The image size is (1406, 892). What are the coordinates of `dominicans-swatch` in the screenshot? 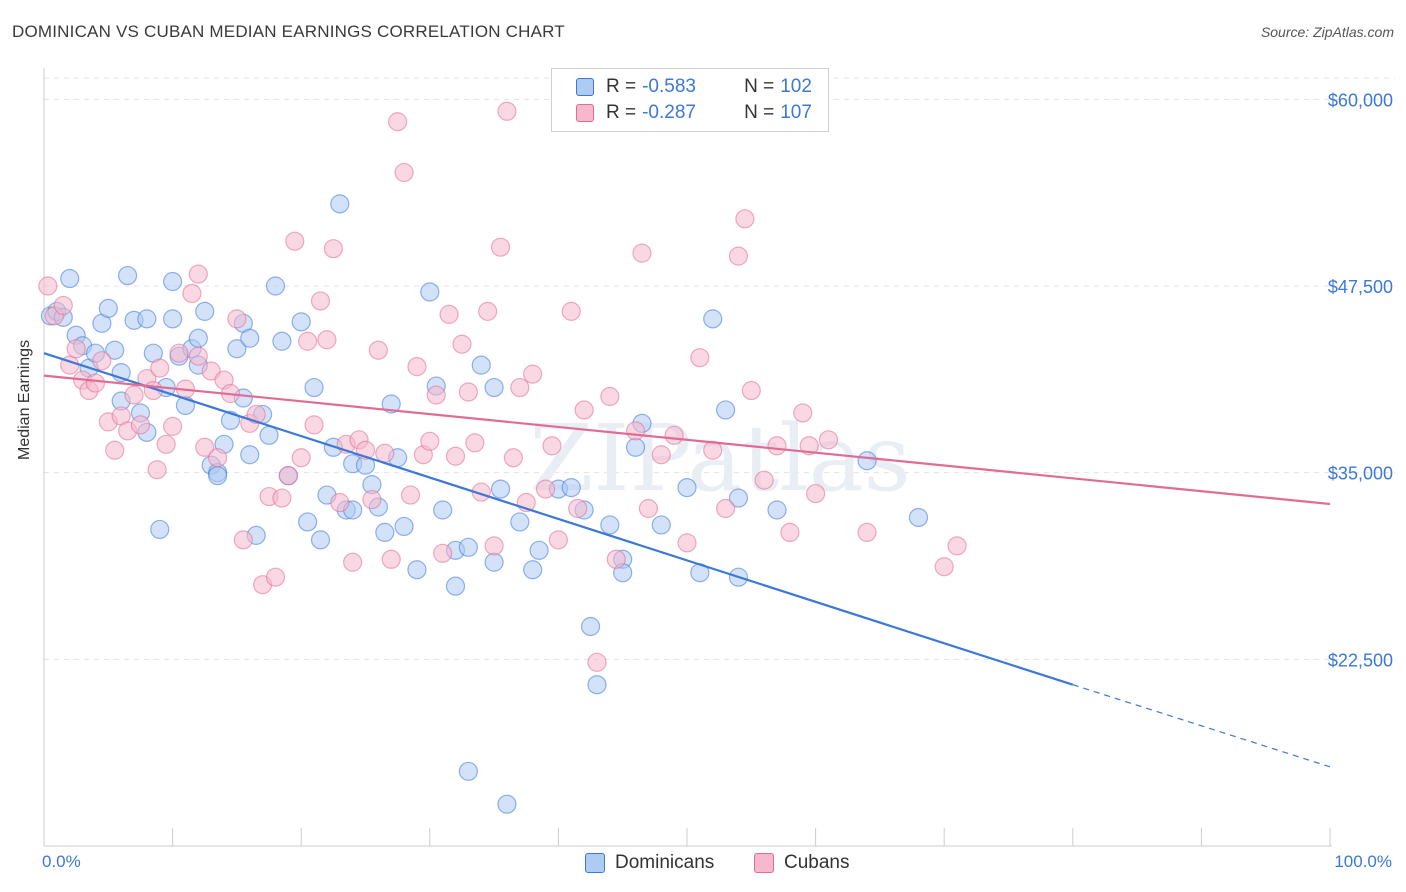 It's located at (595, 863).